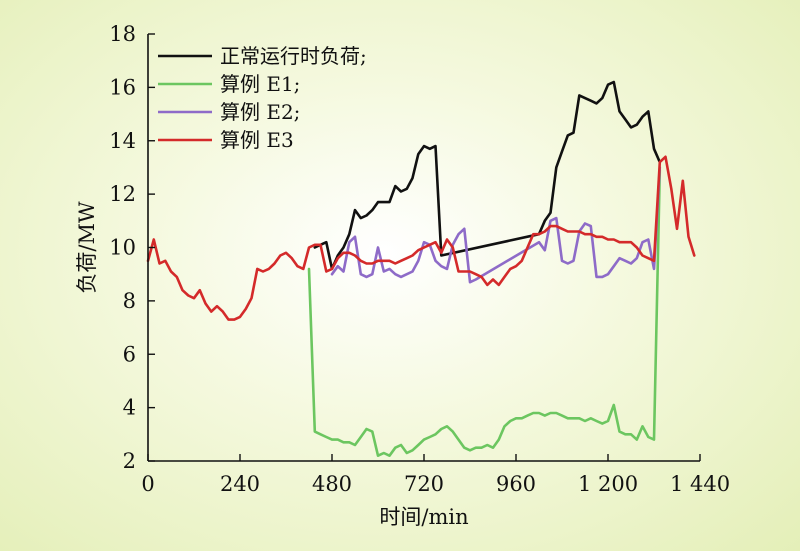 Image resolution: width=800 pixels, height=551 pixels. Describe the element at coordinates (423, 517) in the screenshot. I see `x-axis-title: 时间/min` at that location.